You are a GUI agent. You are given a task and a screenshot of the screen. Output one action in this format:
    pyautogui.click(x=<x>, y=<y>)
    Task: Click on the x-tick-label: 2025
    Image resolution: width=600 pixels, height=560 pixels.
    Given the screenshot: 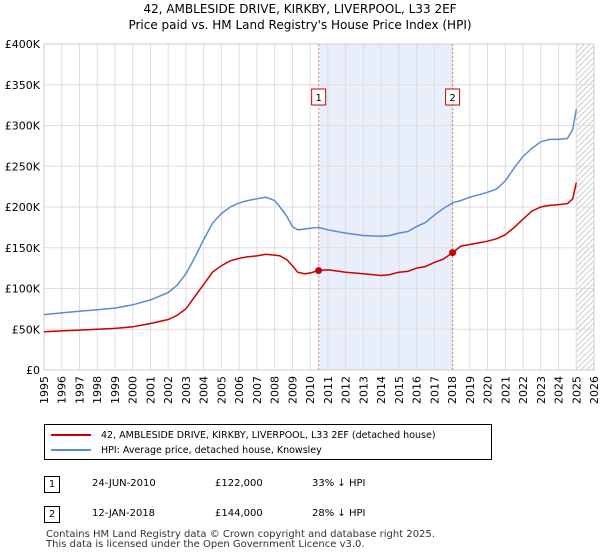 What is the action you would take?
    pyautogui.click(x=576, y=390)
    